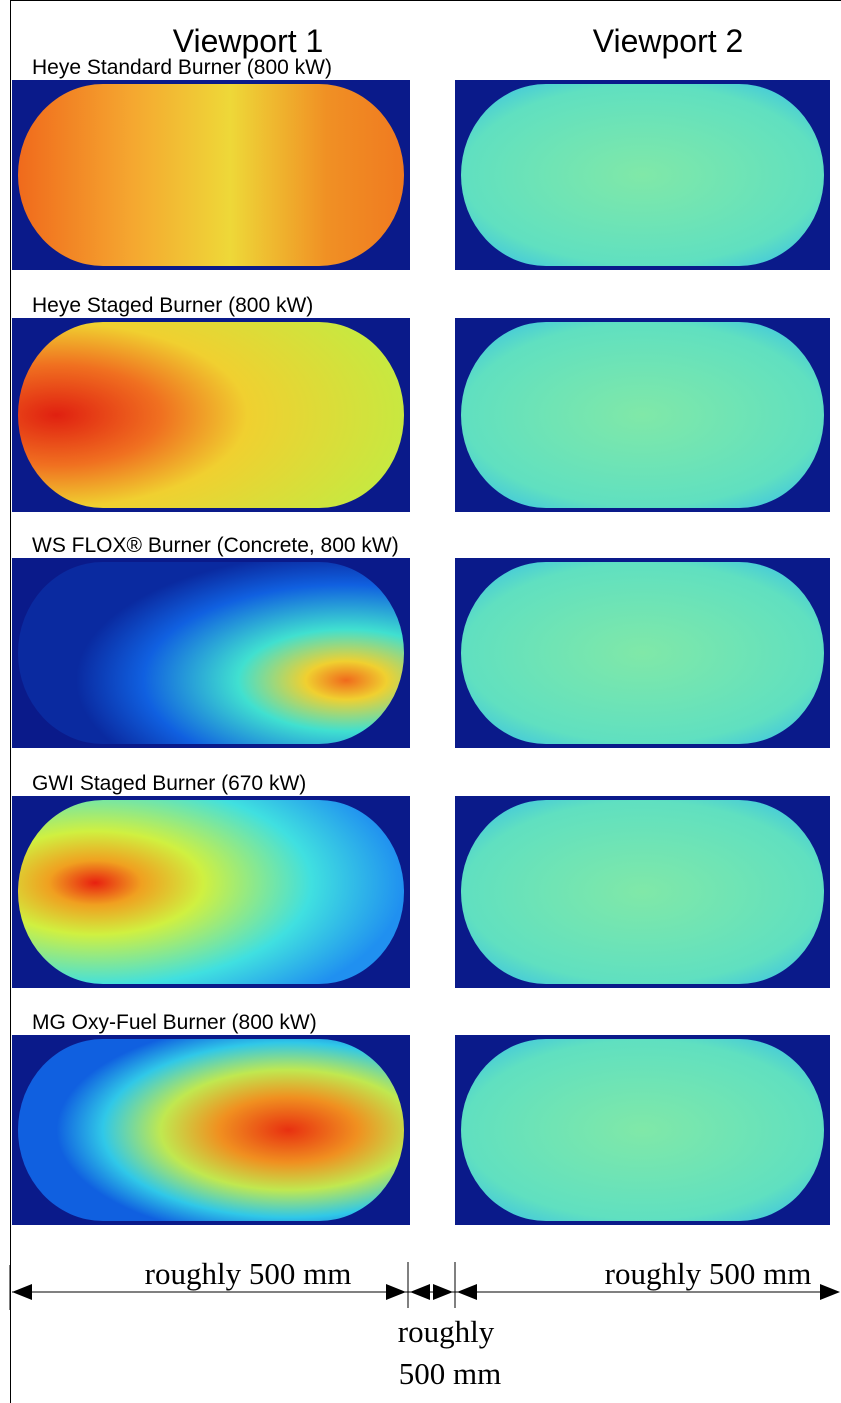 The image size is (841, 1403). Describe the element at coordinates (426, 1292) in the screenshot. I see `arrowheads` at that location.